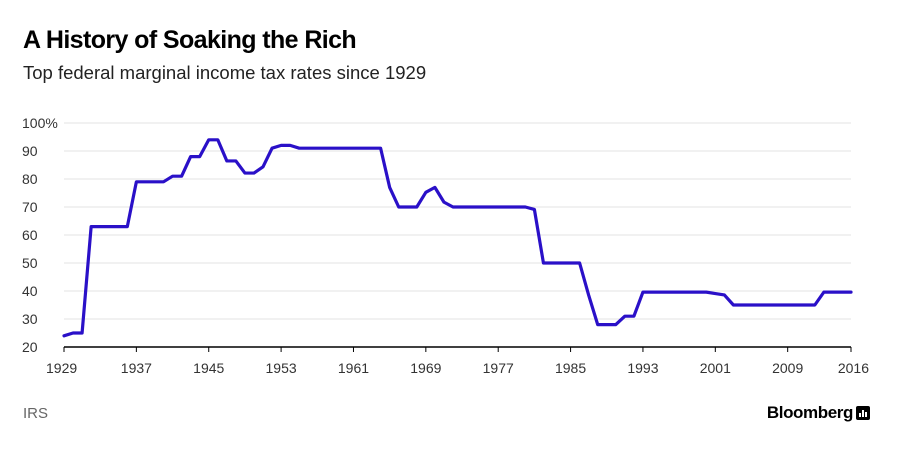 The height and width of the screenshot is (451, 900). What do you see at coordinates (30, 207) in the screenshot?
I see `y-tick-label: 70` at bounding box center [30, 207].